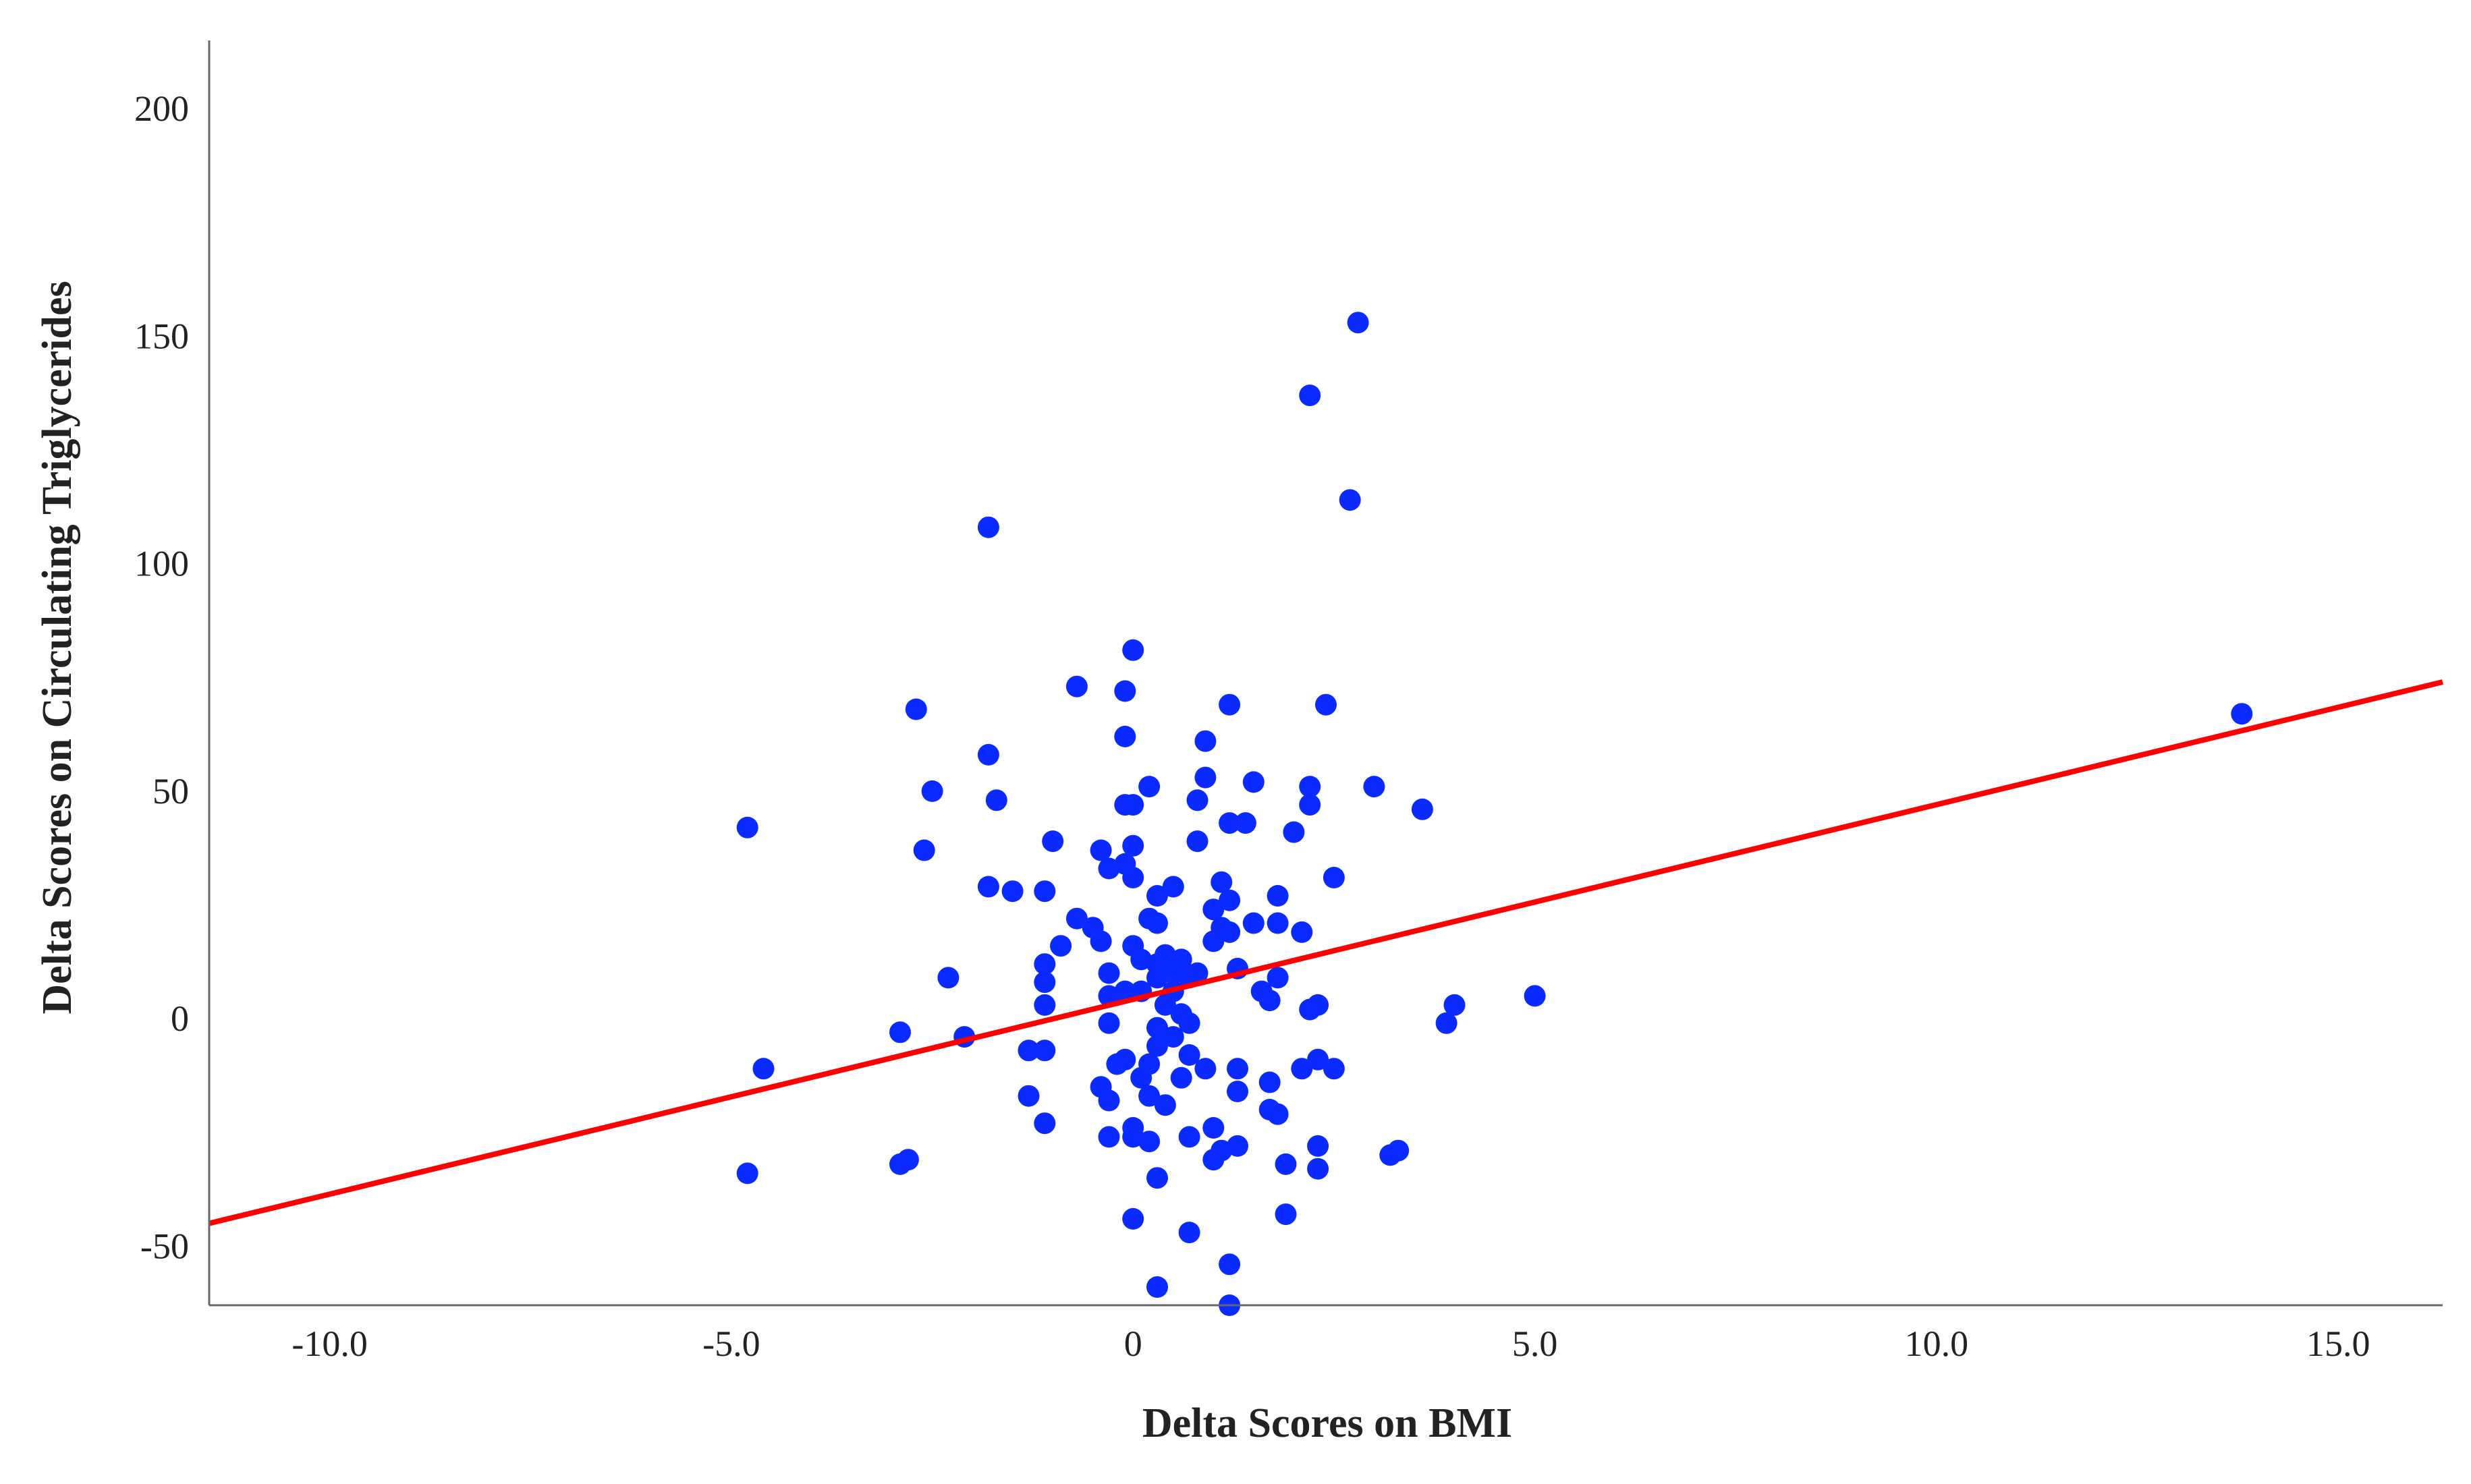  What do you see at coordinates (1133, 1343) in the screenshot?
I see `x-tick-label: 0` at bounding box center [1133, 1343].